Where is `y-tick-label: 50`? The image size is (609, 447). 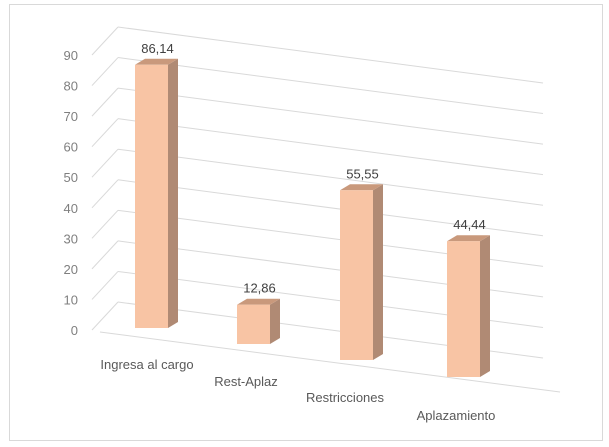 y-tick-label: 50 is located at coordinates (71, 177).